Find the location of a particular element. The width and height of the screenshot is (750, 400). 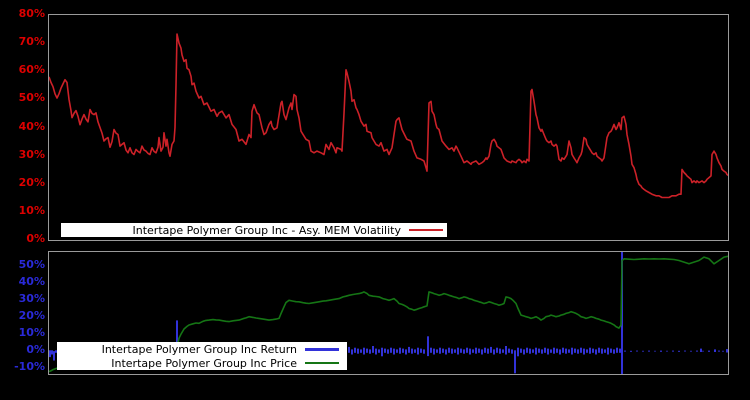

price-legend-entry: Intertape Polymer Group Inc Price is located at coordinates (198, 363).